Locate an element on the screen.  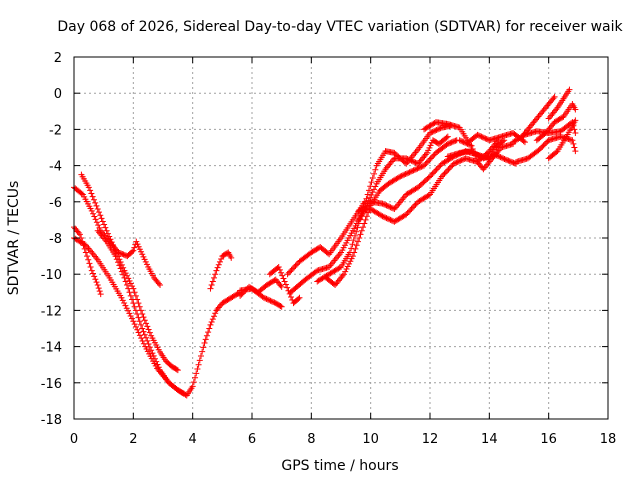
y-tick-label: -12 is located at coordinates (51, 311).